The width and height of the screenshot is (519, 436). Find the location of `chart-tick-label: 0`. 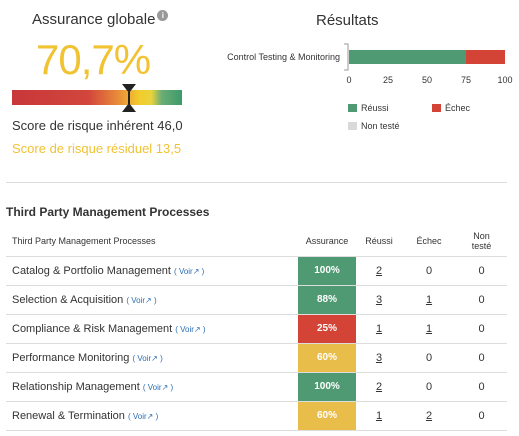

chart-tick-label: 0 is located at coordinates (348, 80).